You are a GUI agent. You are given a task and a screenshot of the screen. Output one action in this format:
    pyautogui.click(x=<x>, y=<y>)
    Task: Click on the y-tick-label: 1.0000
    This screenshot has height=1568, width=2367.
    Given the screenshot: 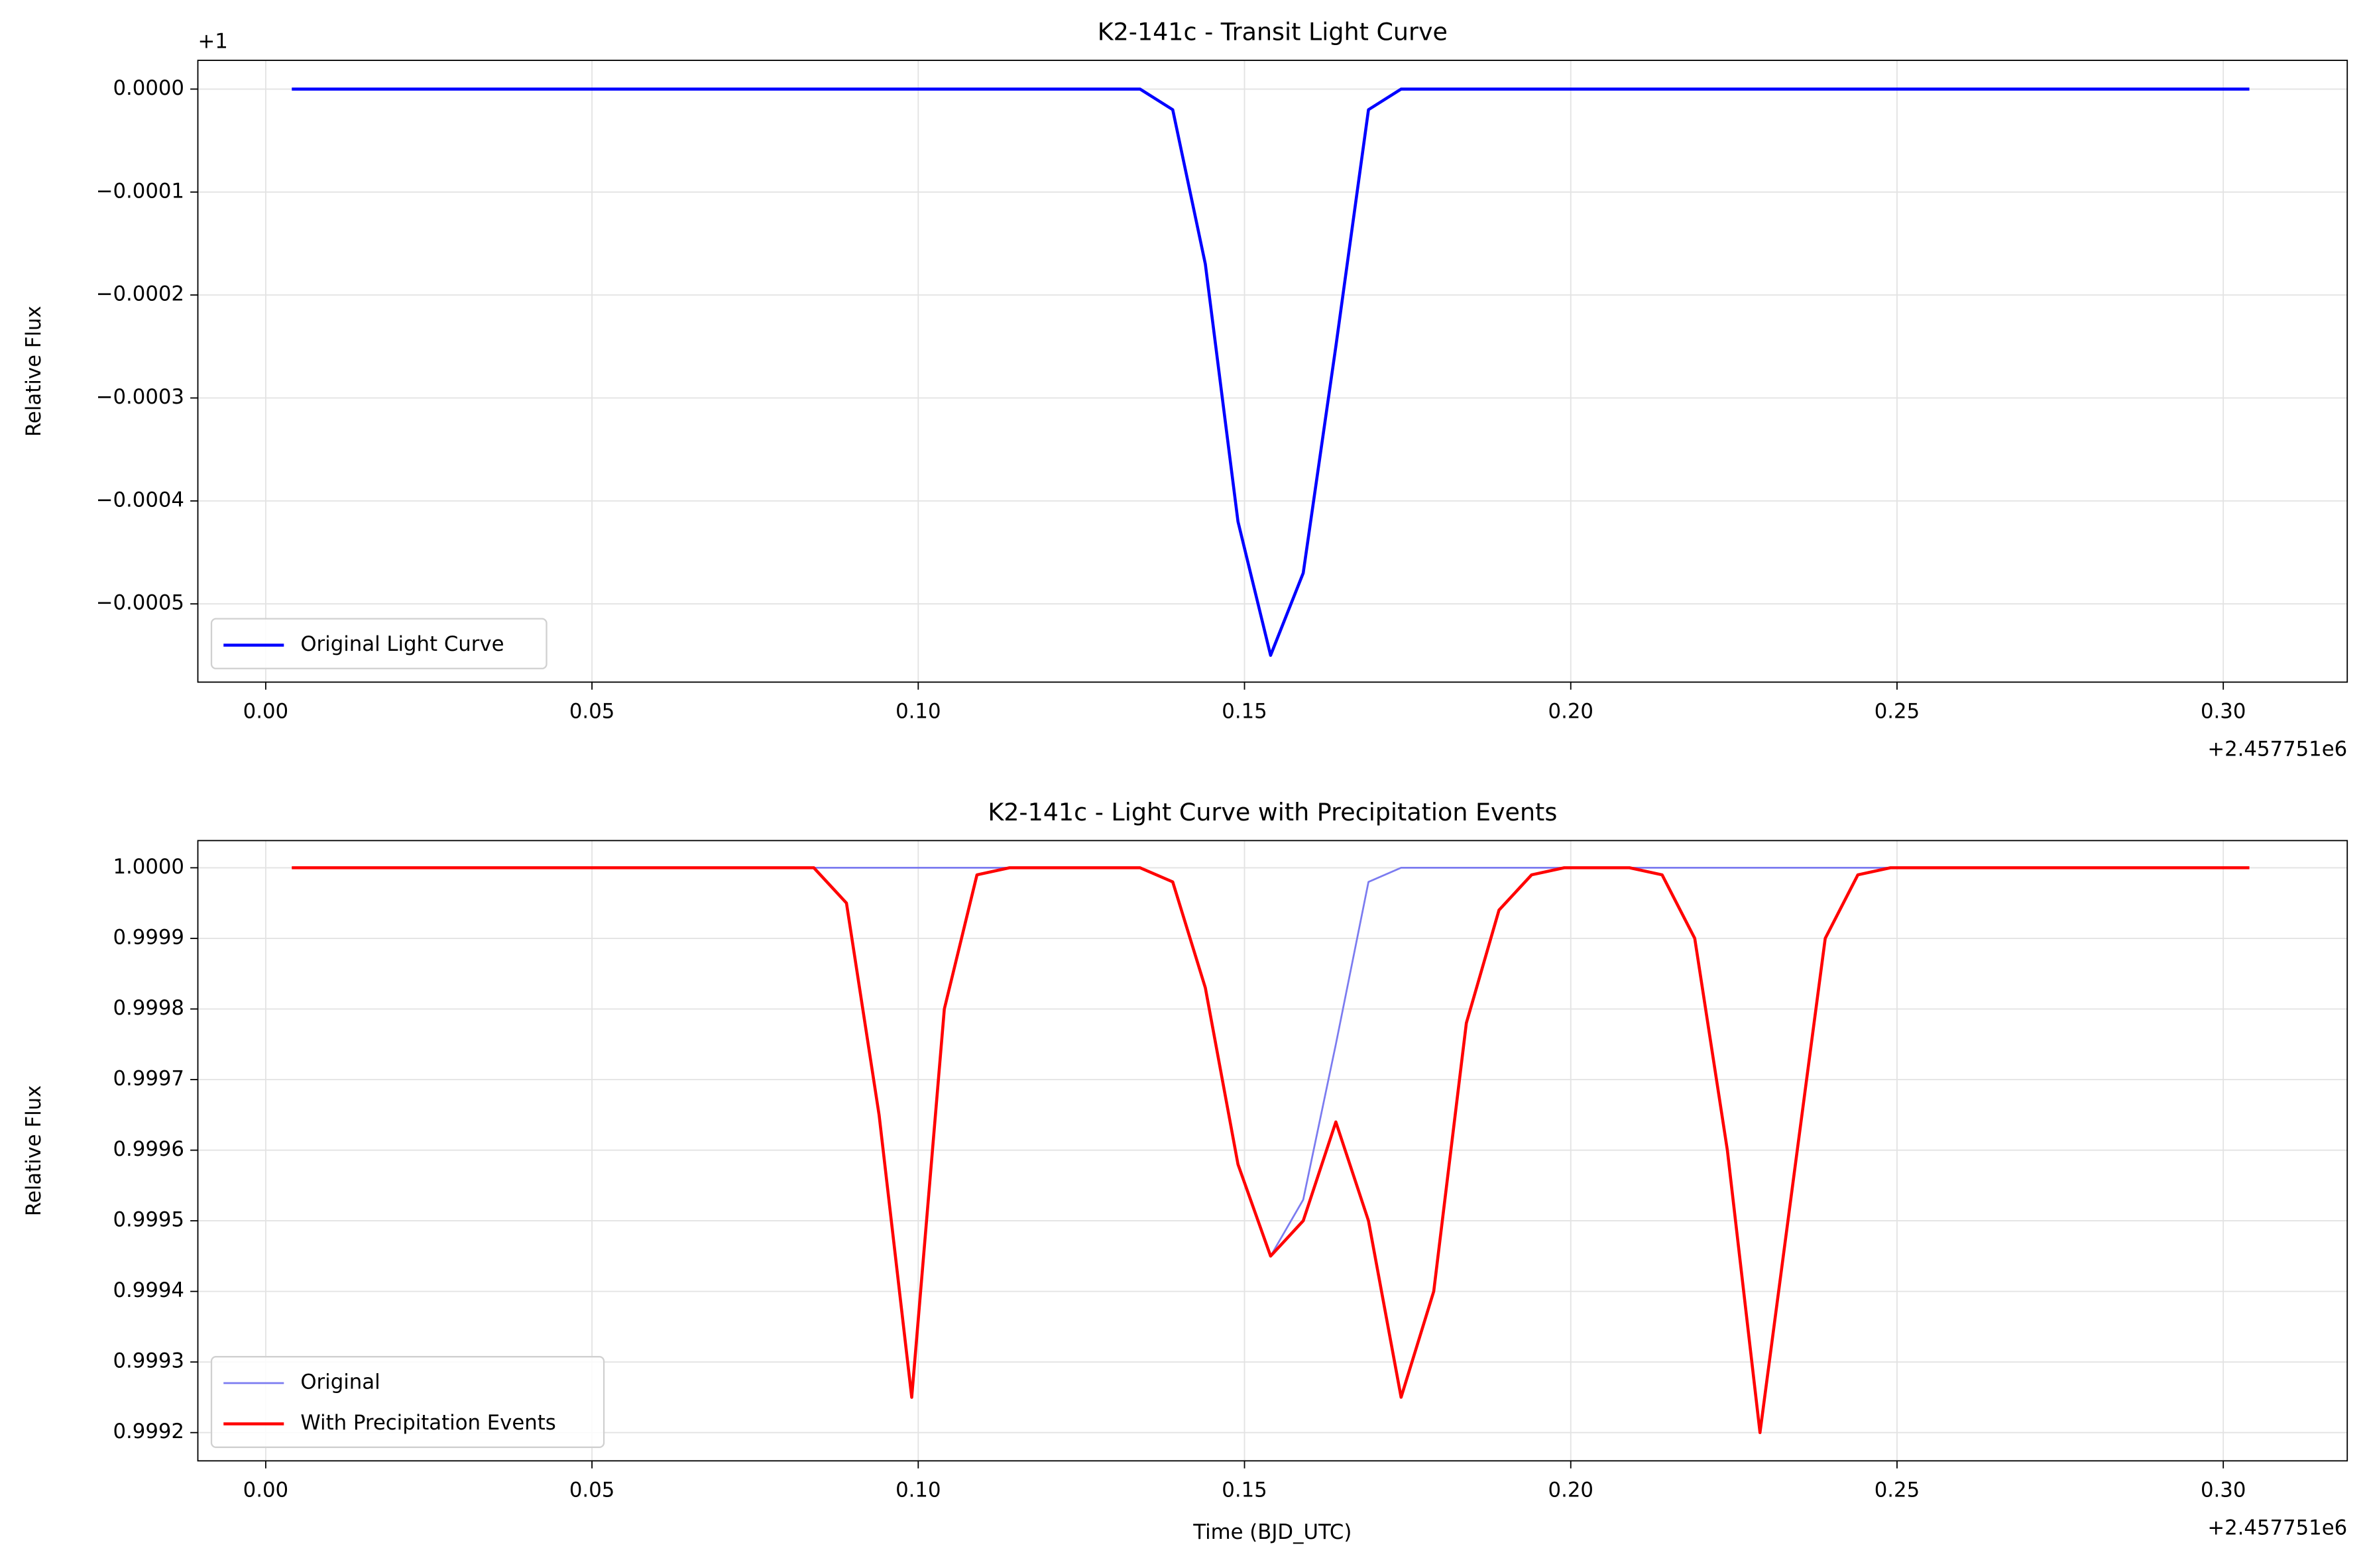 What is the action you would take?
    pyautogui.click(x=148, y=867)
    